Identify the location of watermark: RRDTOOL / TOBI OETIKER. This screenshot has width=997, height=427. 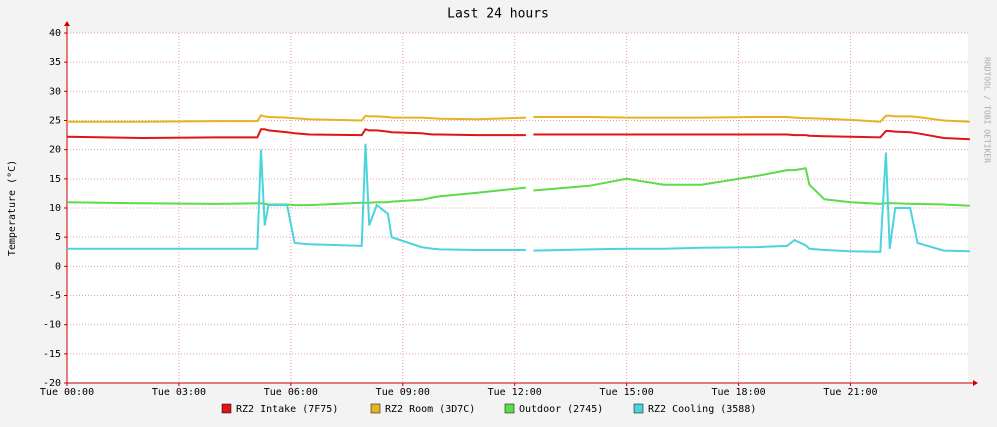
(987, 110).